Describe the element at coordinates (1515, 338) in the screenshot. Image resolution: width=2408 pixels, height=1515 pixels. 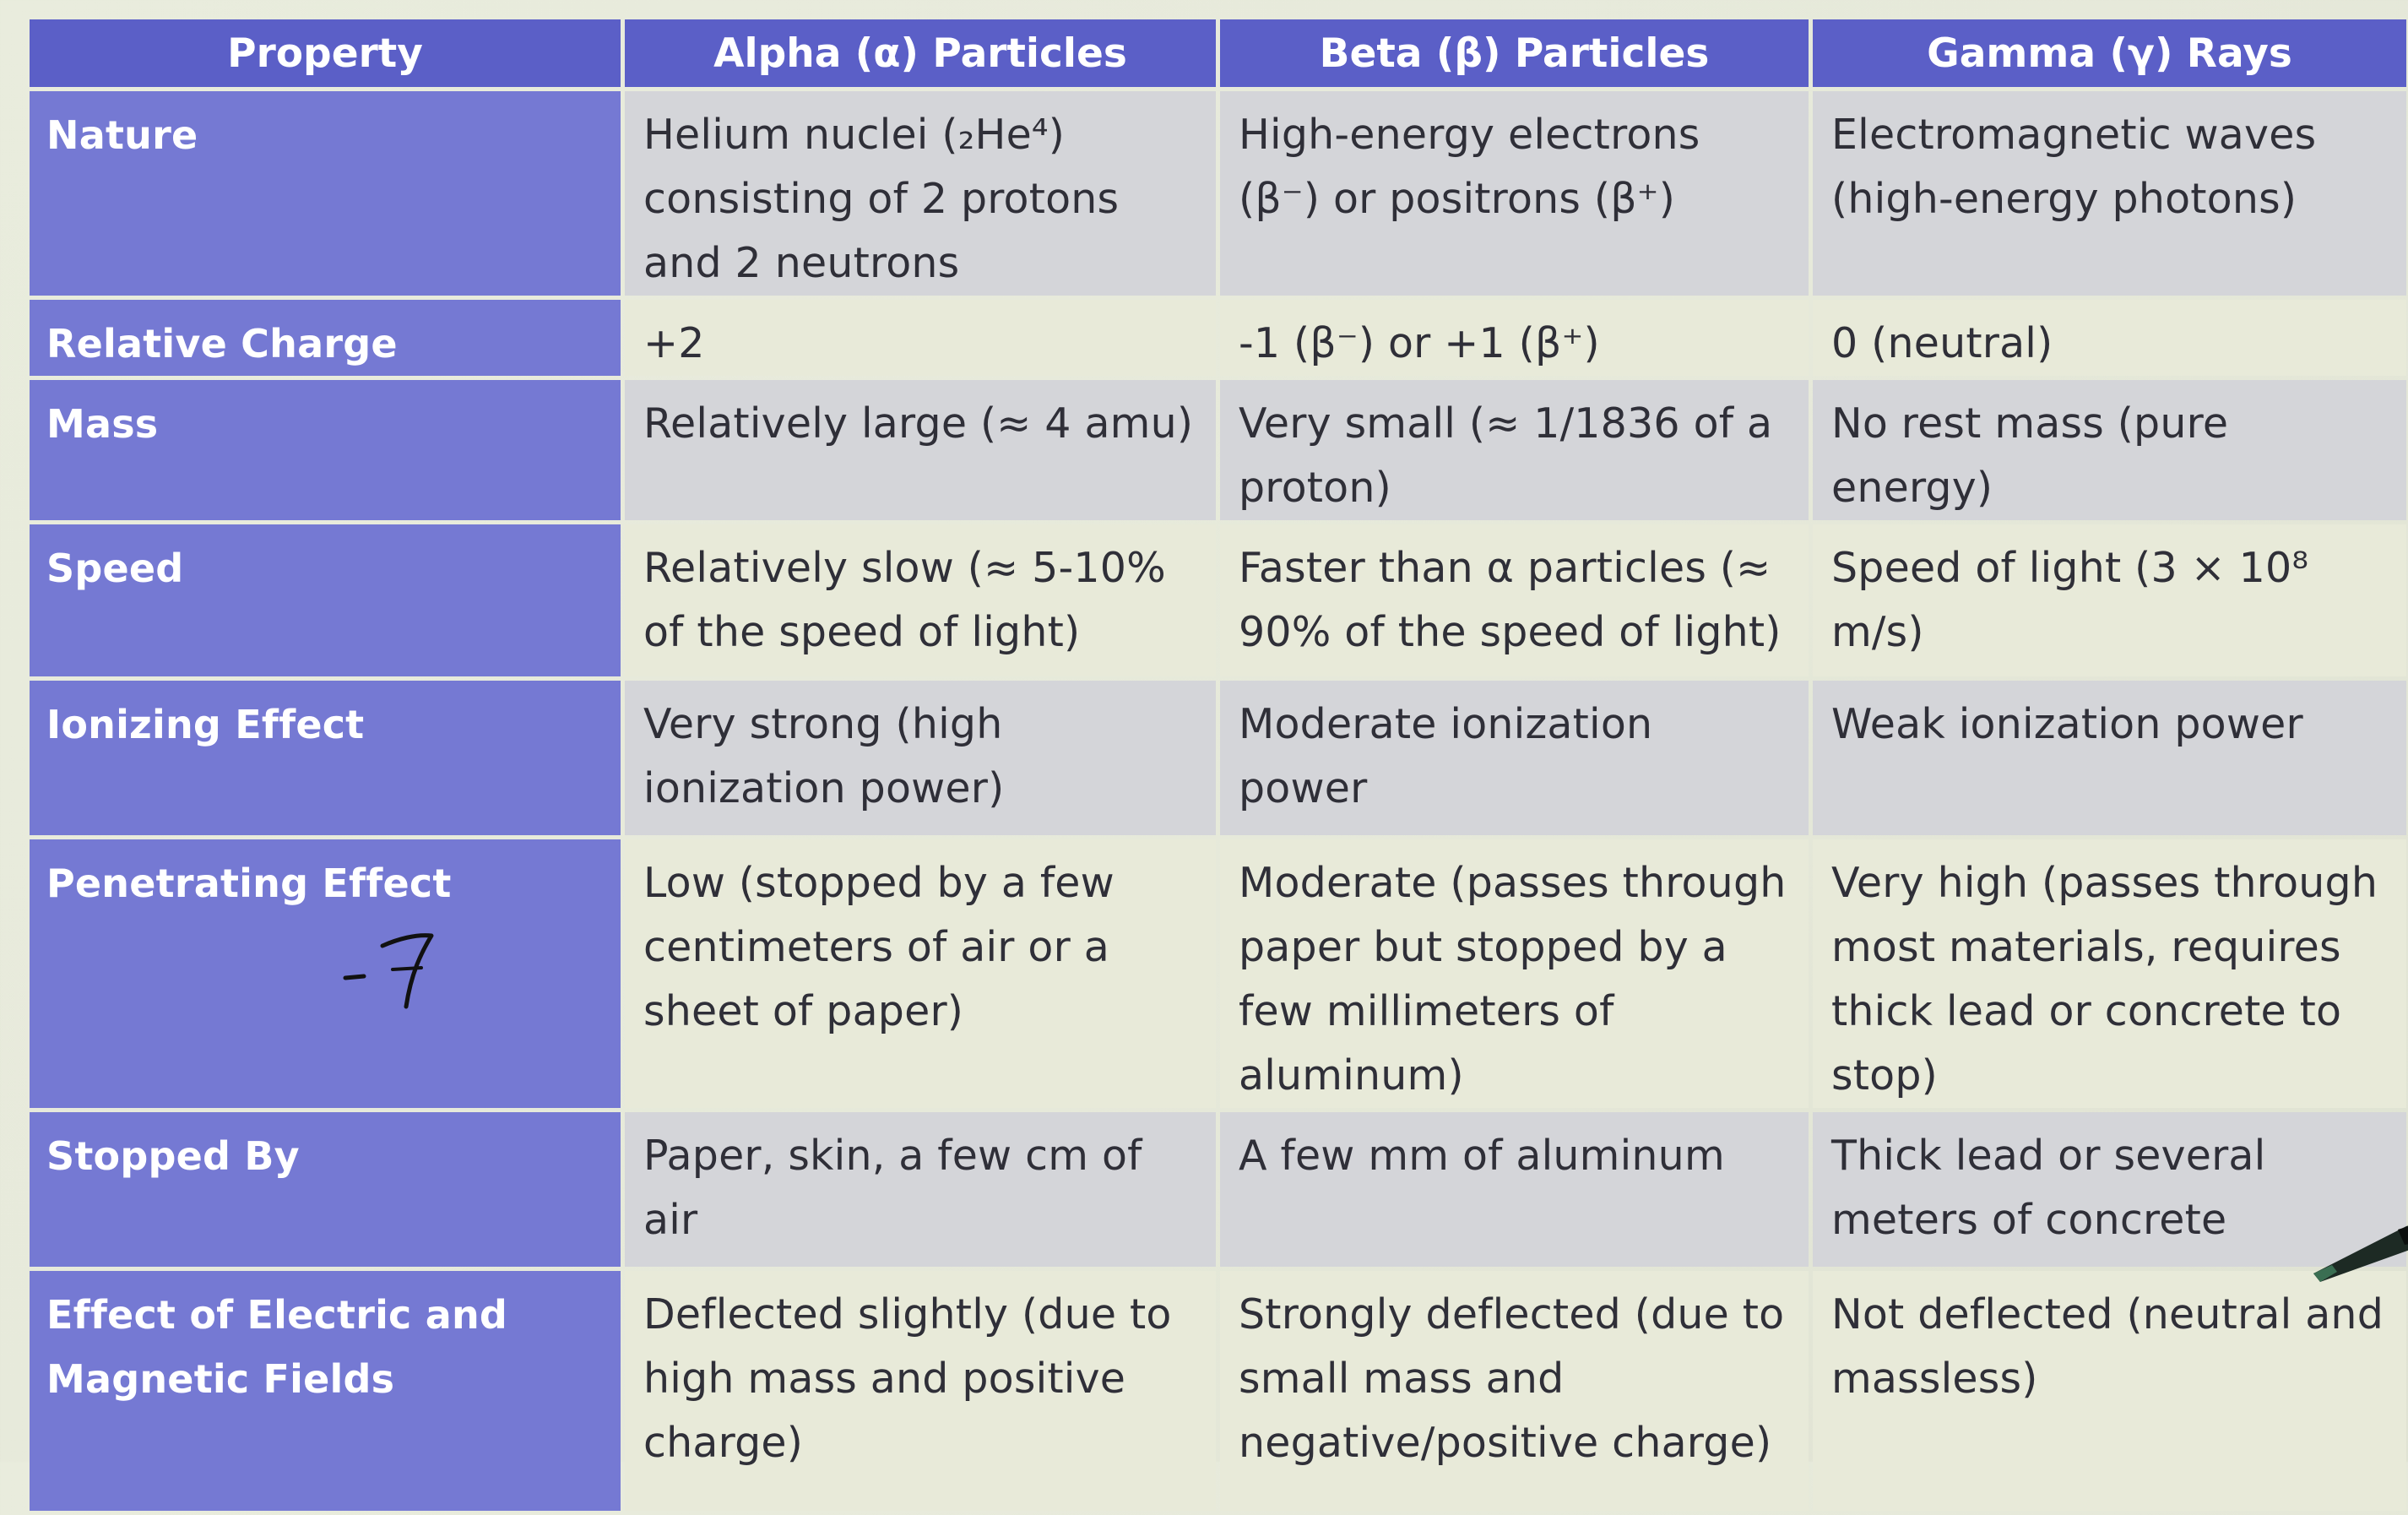
I see `cell-beta-charge: -1 (β⁻) or +1 (β⁺)` at that location.